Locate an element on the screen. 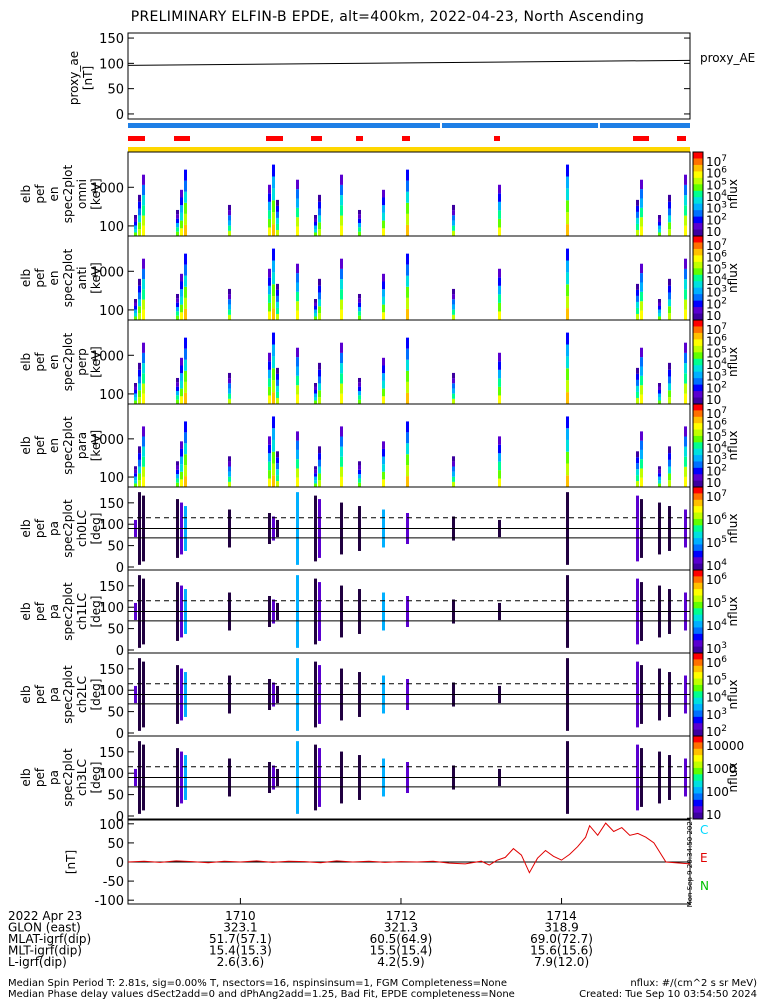 The width and height of the screenshot is (775, 1000). band-red-segment is located at coordinates (681, 138).